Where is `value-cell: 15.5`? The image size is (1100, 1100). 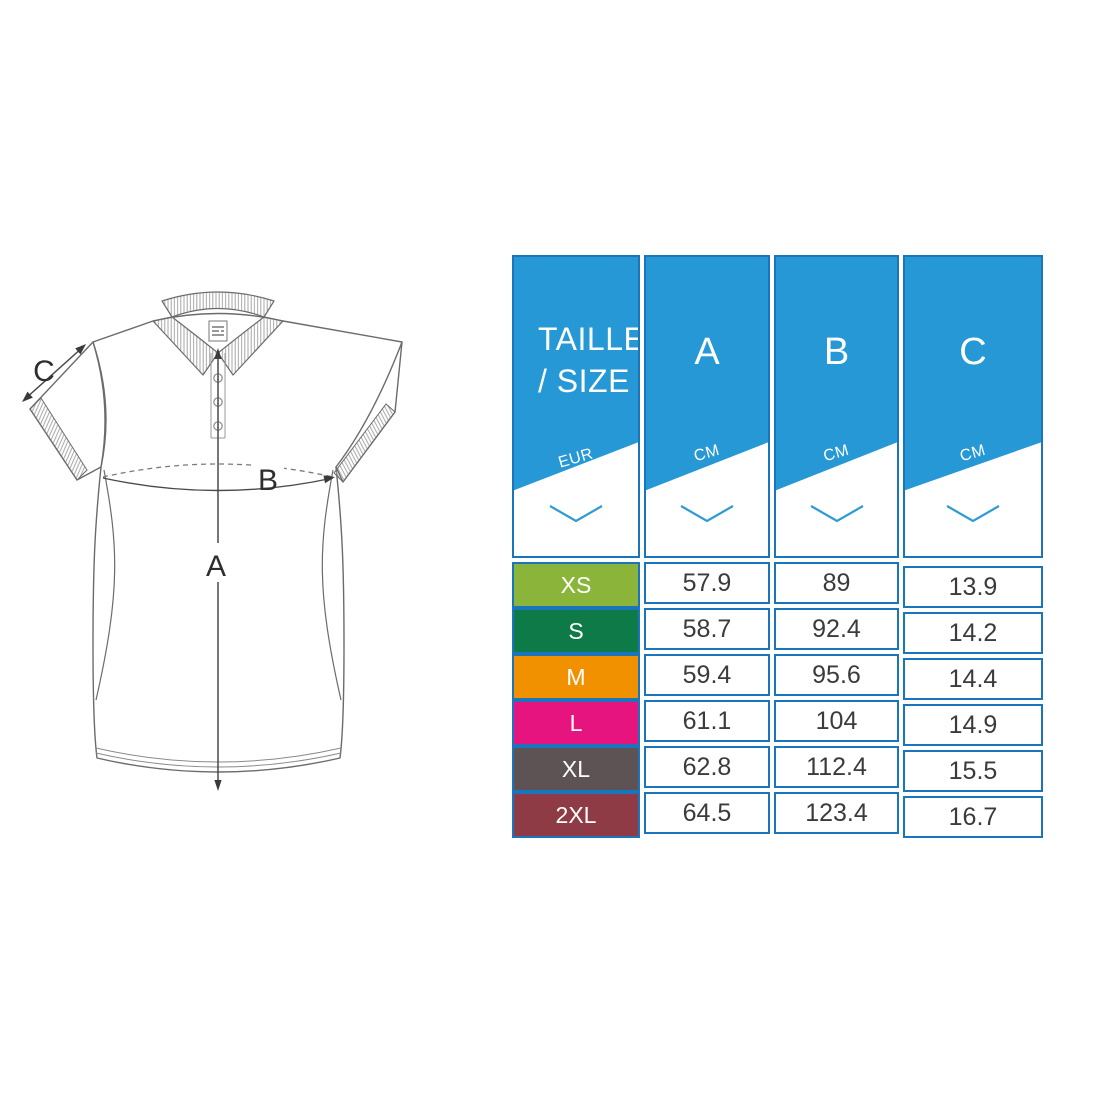 value-cell: 15.5 is located at coordinates (973, 771).